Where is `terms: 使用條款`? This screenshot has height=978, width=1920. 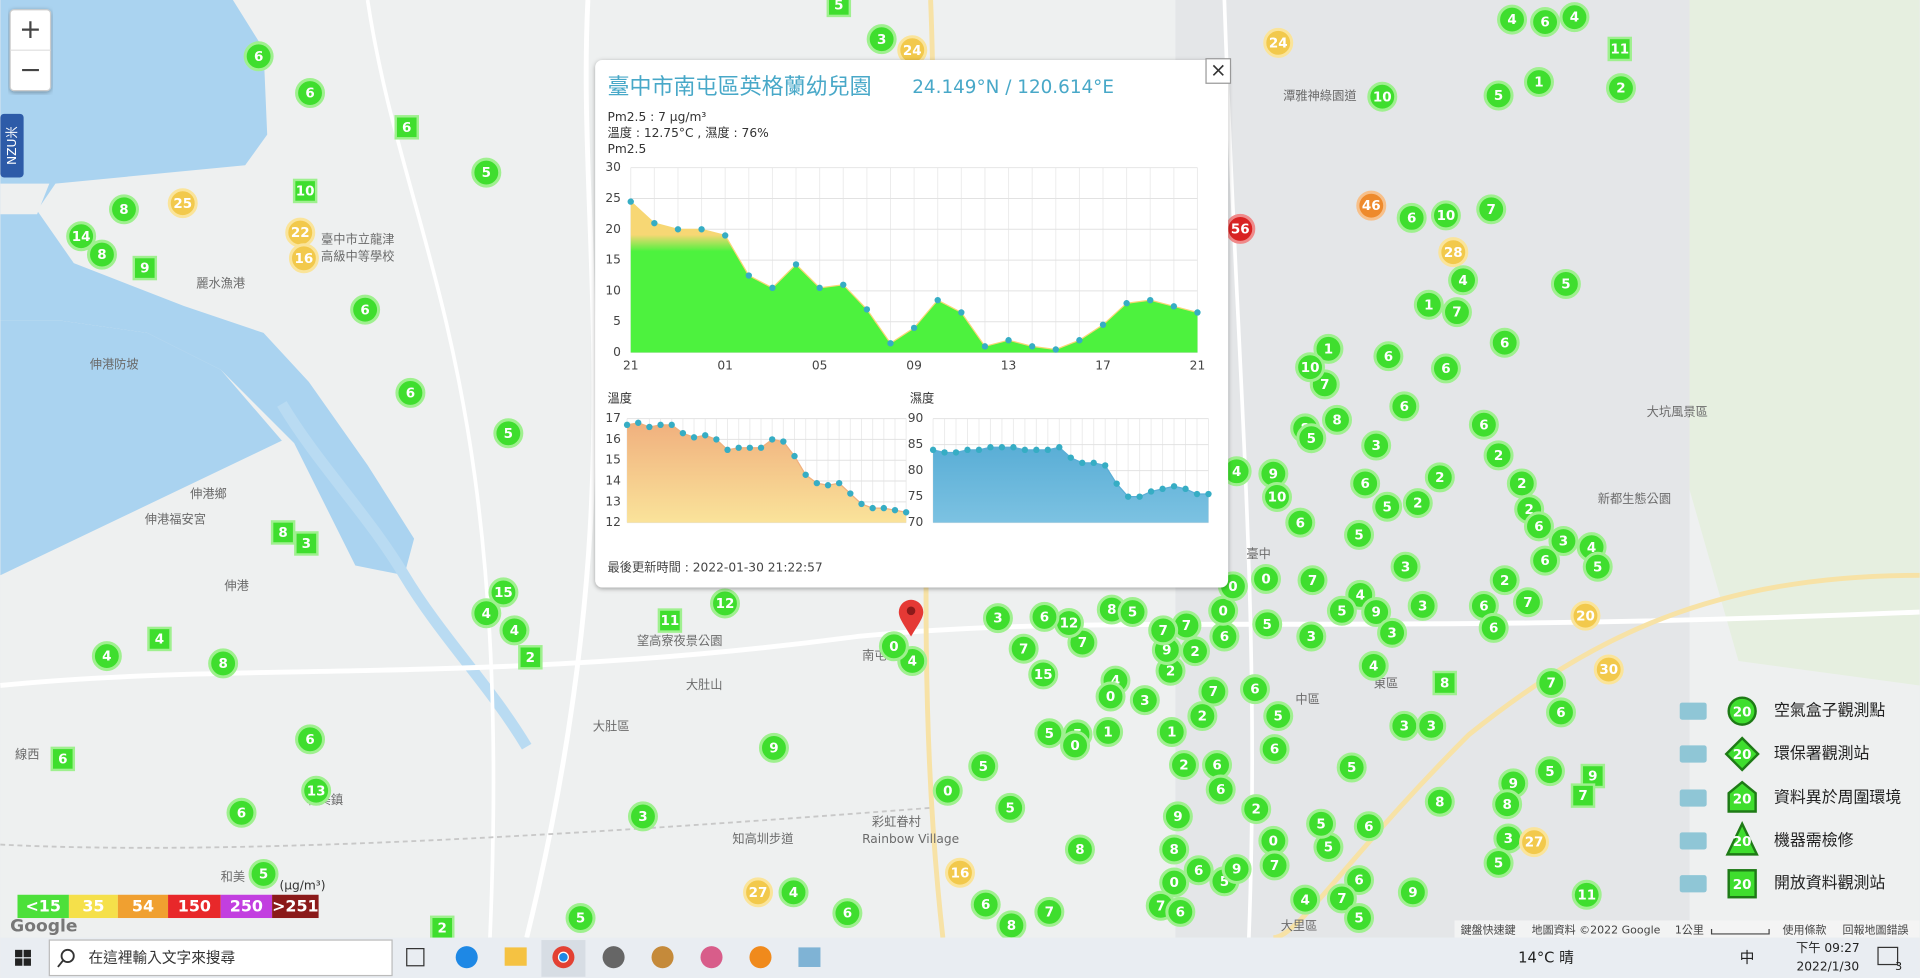 terms: 使用條款 is located at coordinates (1805, 929).